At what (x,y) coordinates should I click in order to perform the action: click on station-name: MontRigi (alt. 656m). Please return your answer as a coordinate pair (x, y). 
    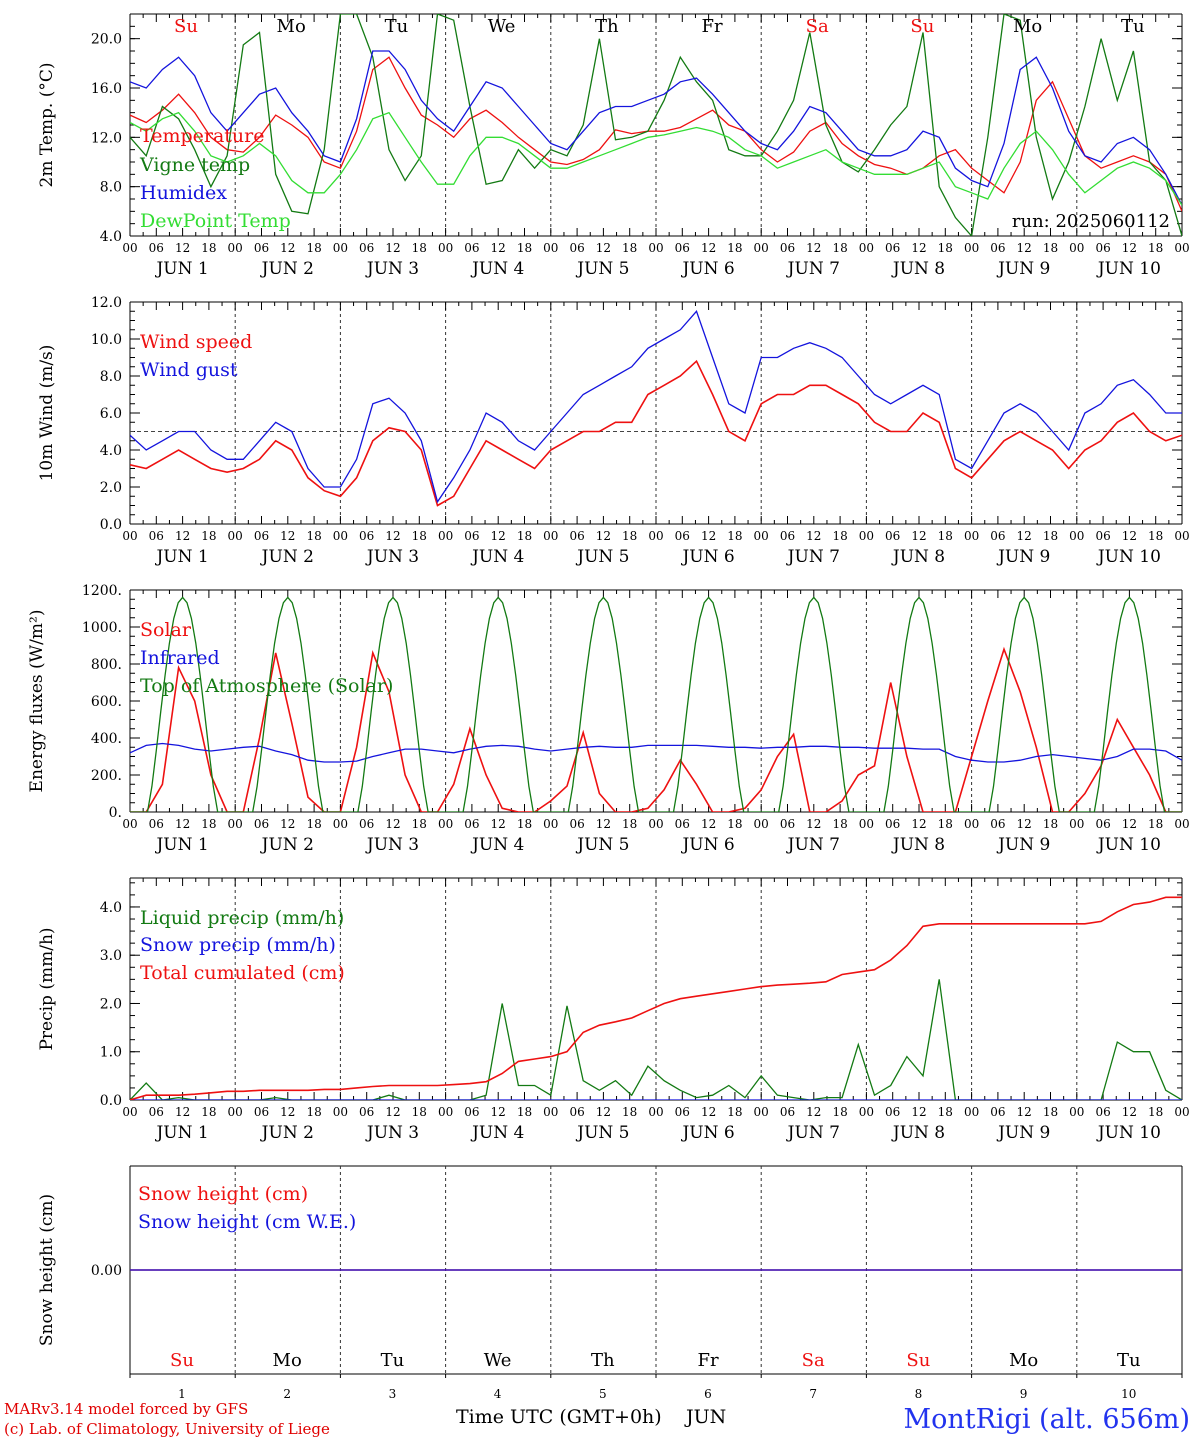
    Looking at the image, I should click on (1046, 1419).